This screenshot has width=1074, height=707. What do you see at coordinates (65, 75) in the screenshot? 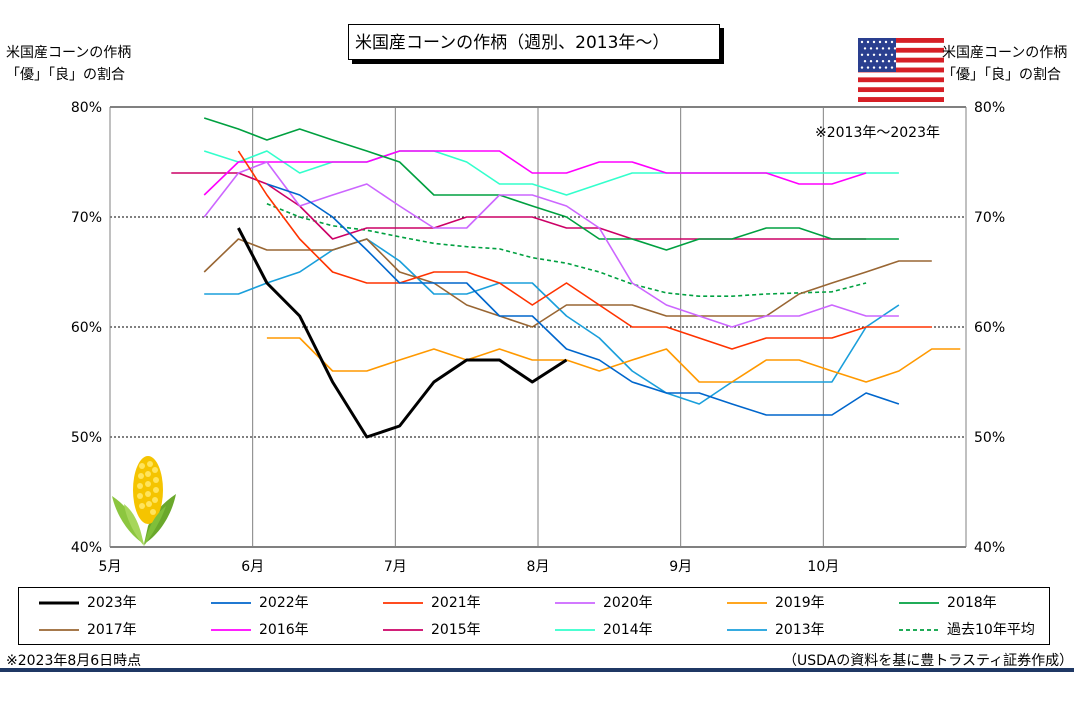
I see `left-axis-title-line2: 「優」「良」の割合` at bounding box center [65, 75].